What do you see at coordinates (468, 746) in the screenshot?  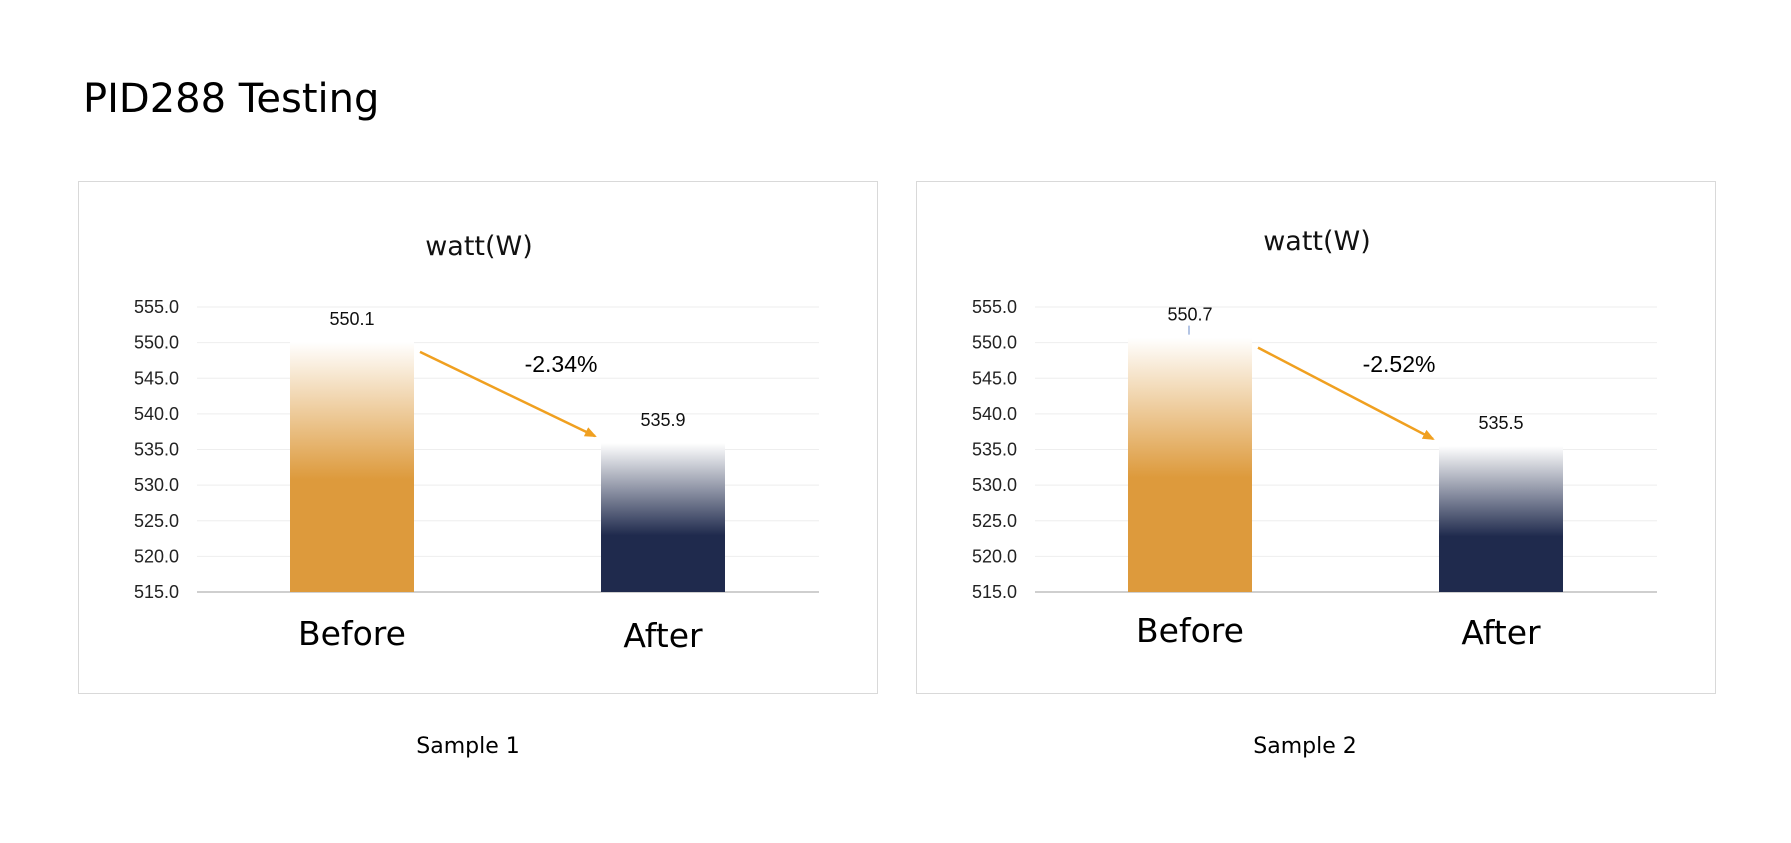 I see `sample-1-caption: Sample 1` at bounding box center [468, 746].